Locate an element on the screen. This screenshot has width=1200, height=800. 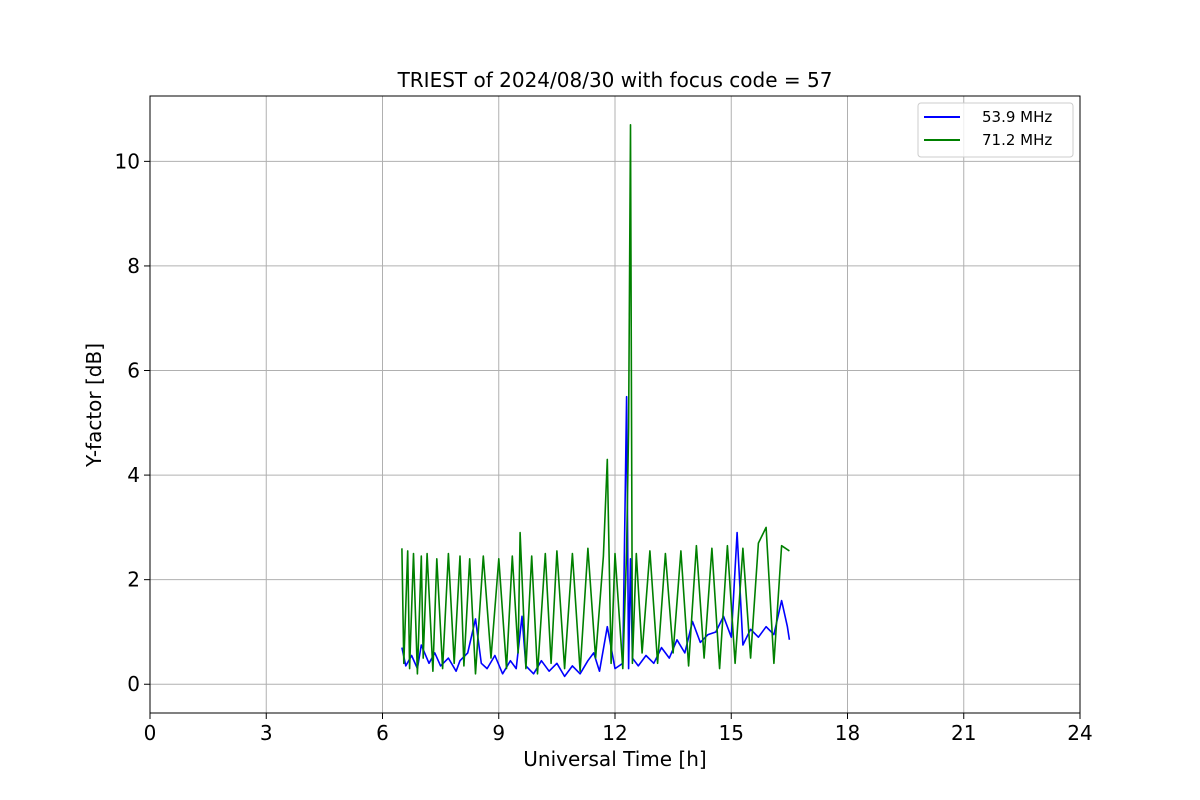
y-tick-label: 8 is located at coordinates (133, 266).